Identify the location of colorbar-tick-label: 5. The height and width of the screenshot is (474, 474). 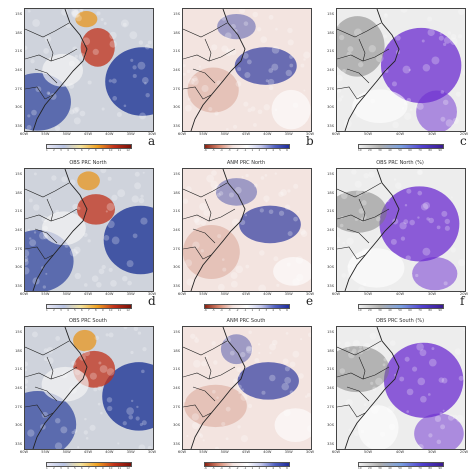
(74, 150).